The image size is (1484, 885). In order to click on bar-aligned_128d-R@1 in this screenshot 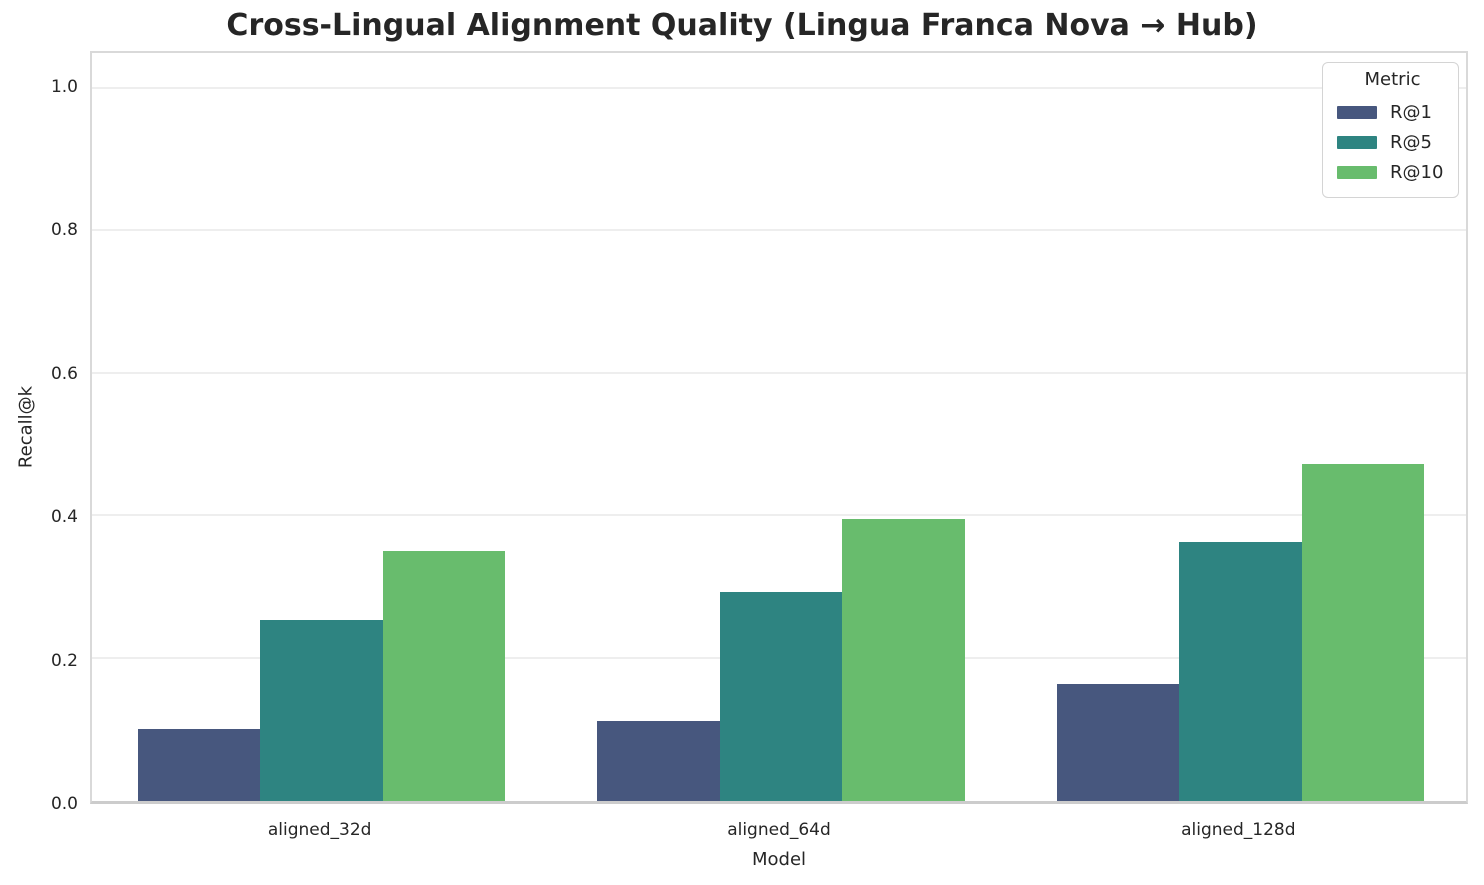, I will do `click(1118, 742)`.